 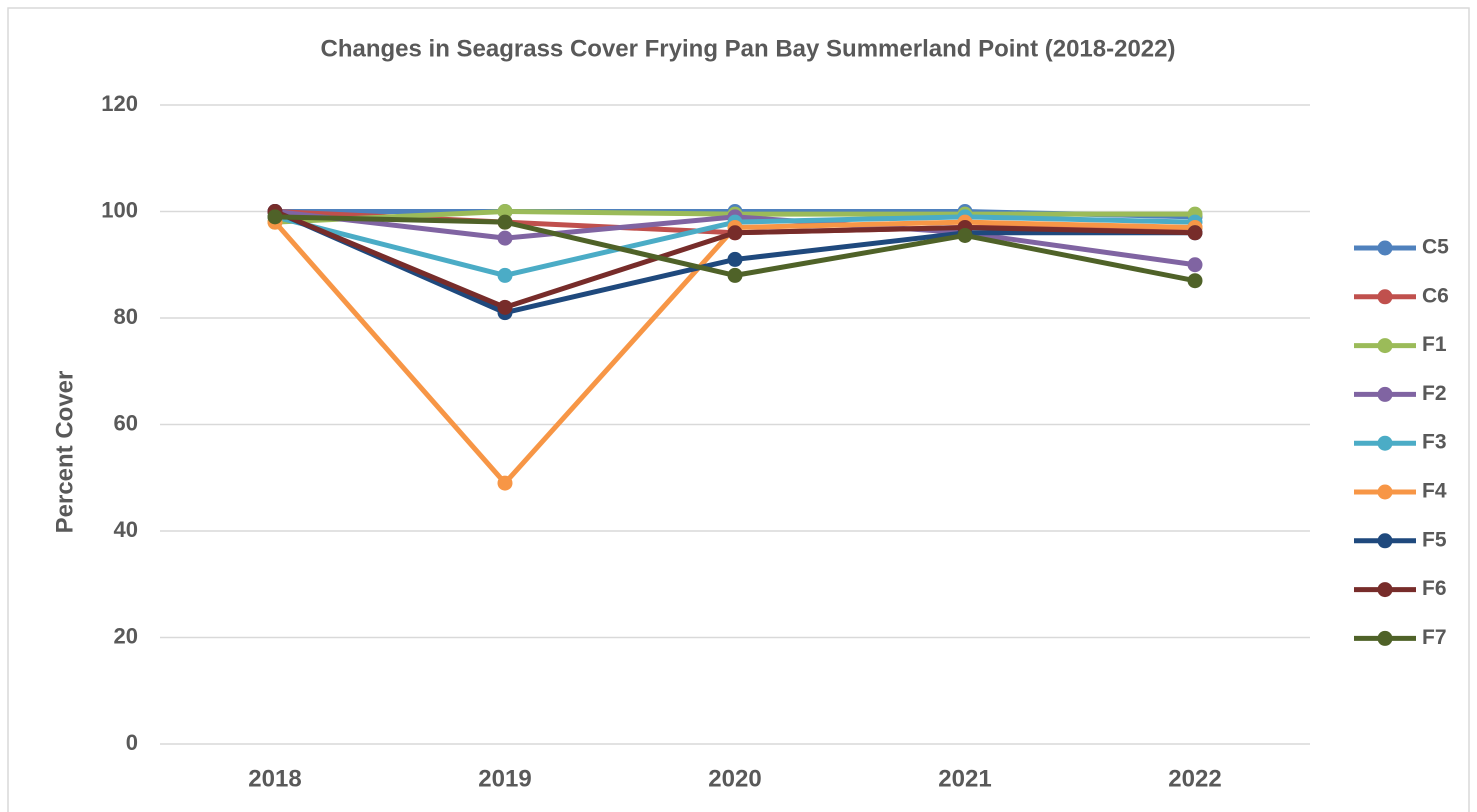 What do you see at coordinates (1194, 778) in the screenshot?
I see `x-tick-label: 2022` at bounding box center [1194, 778].